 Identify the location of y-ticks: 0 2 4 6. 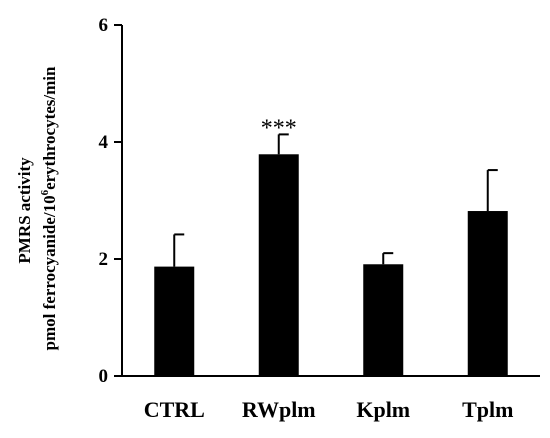
(110, 201).